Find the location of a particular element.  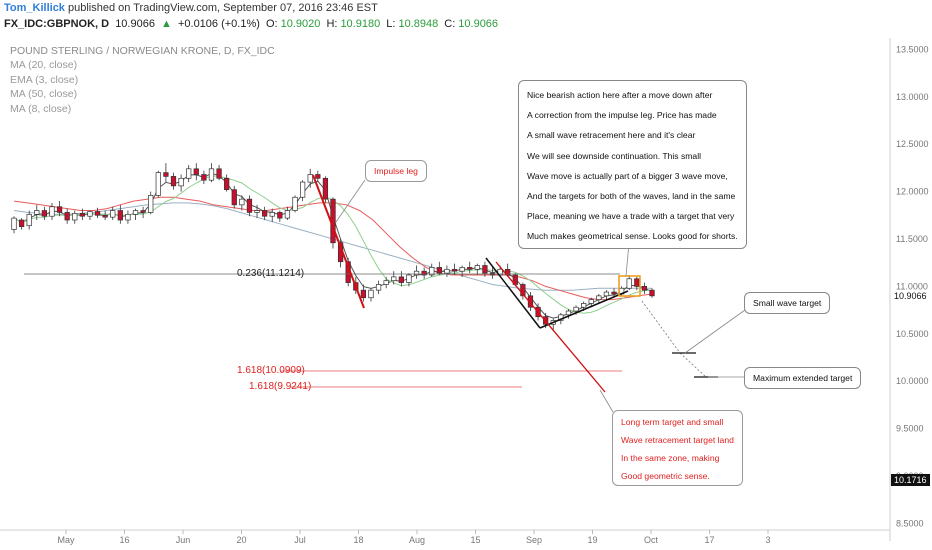

wave-down-line is located at coordinates (513, 293).